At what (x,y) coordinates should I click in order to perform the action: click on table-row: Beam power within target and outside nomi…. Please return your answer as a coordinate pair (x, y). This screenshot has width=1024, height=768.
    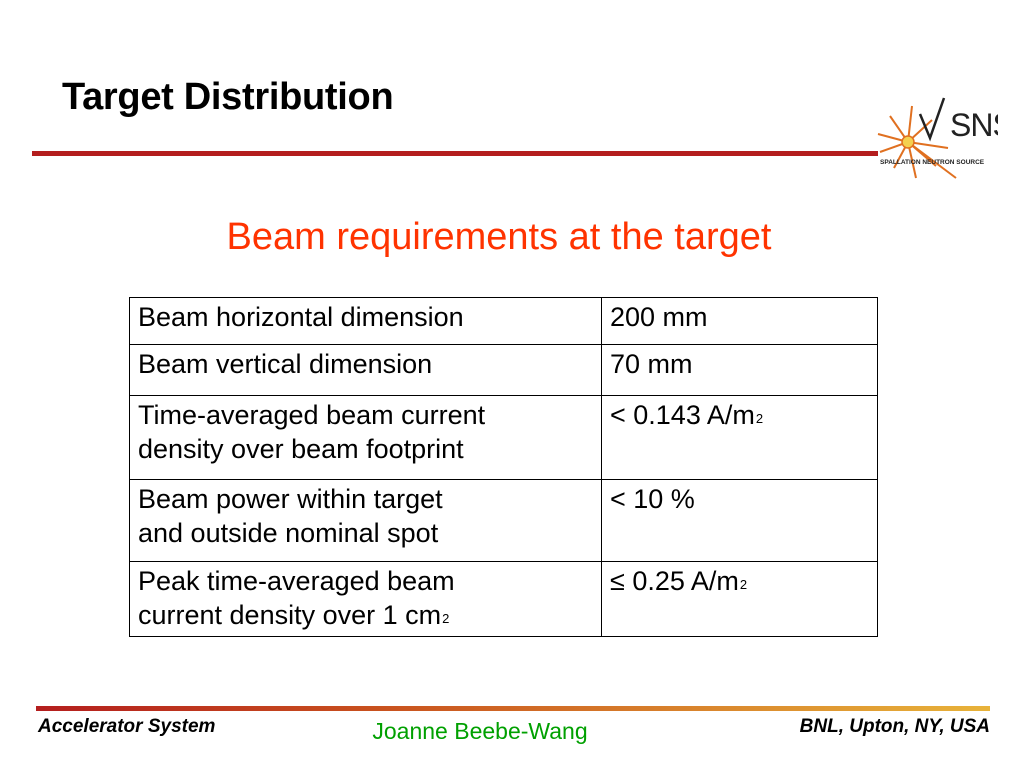
    Looking at the image, I should click on (503, 520).